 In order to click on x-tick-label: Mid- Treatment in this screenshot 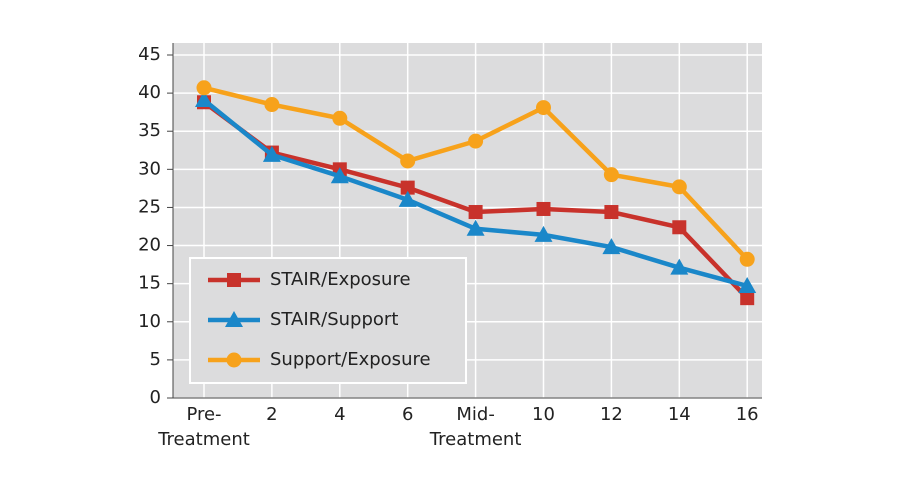, I will do `click(475, 427)`.